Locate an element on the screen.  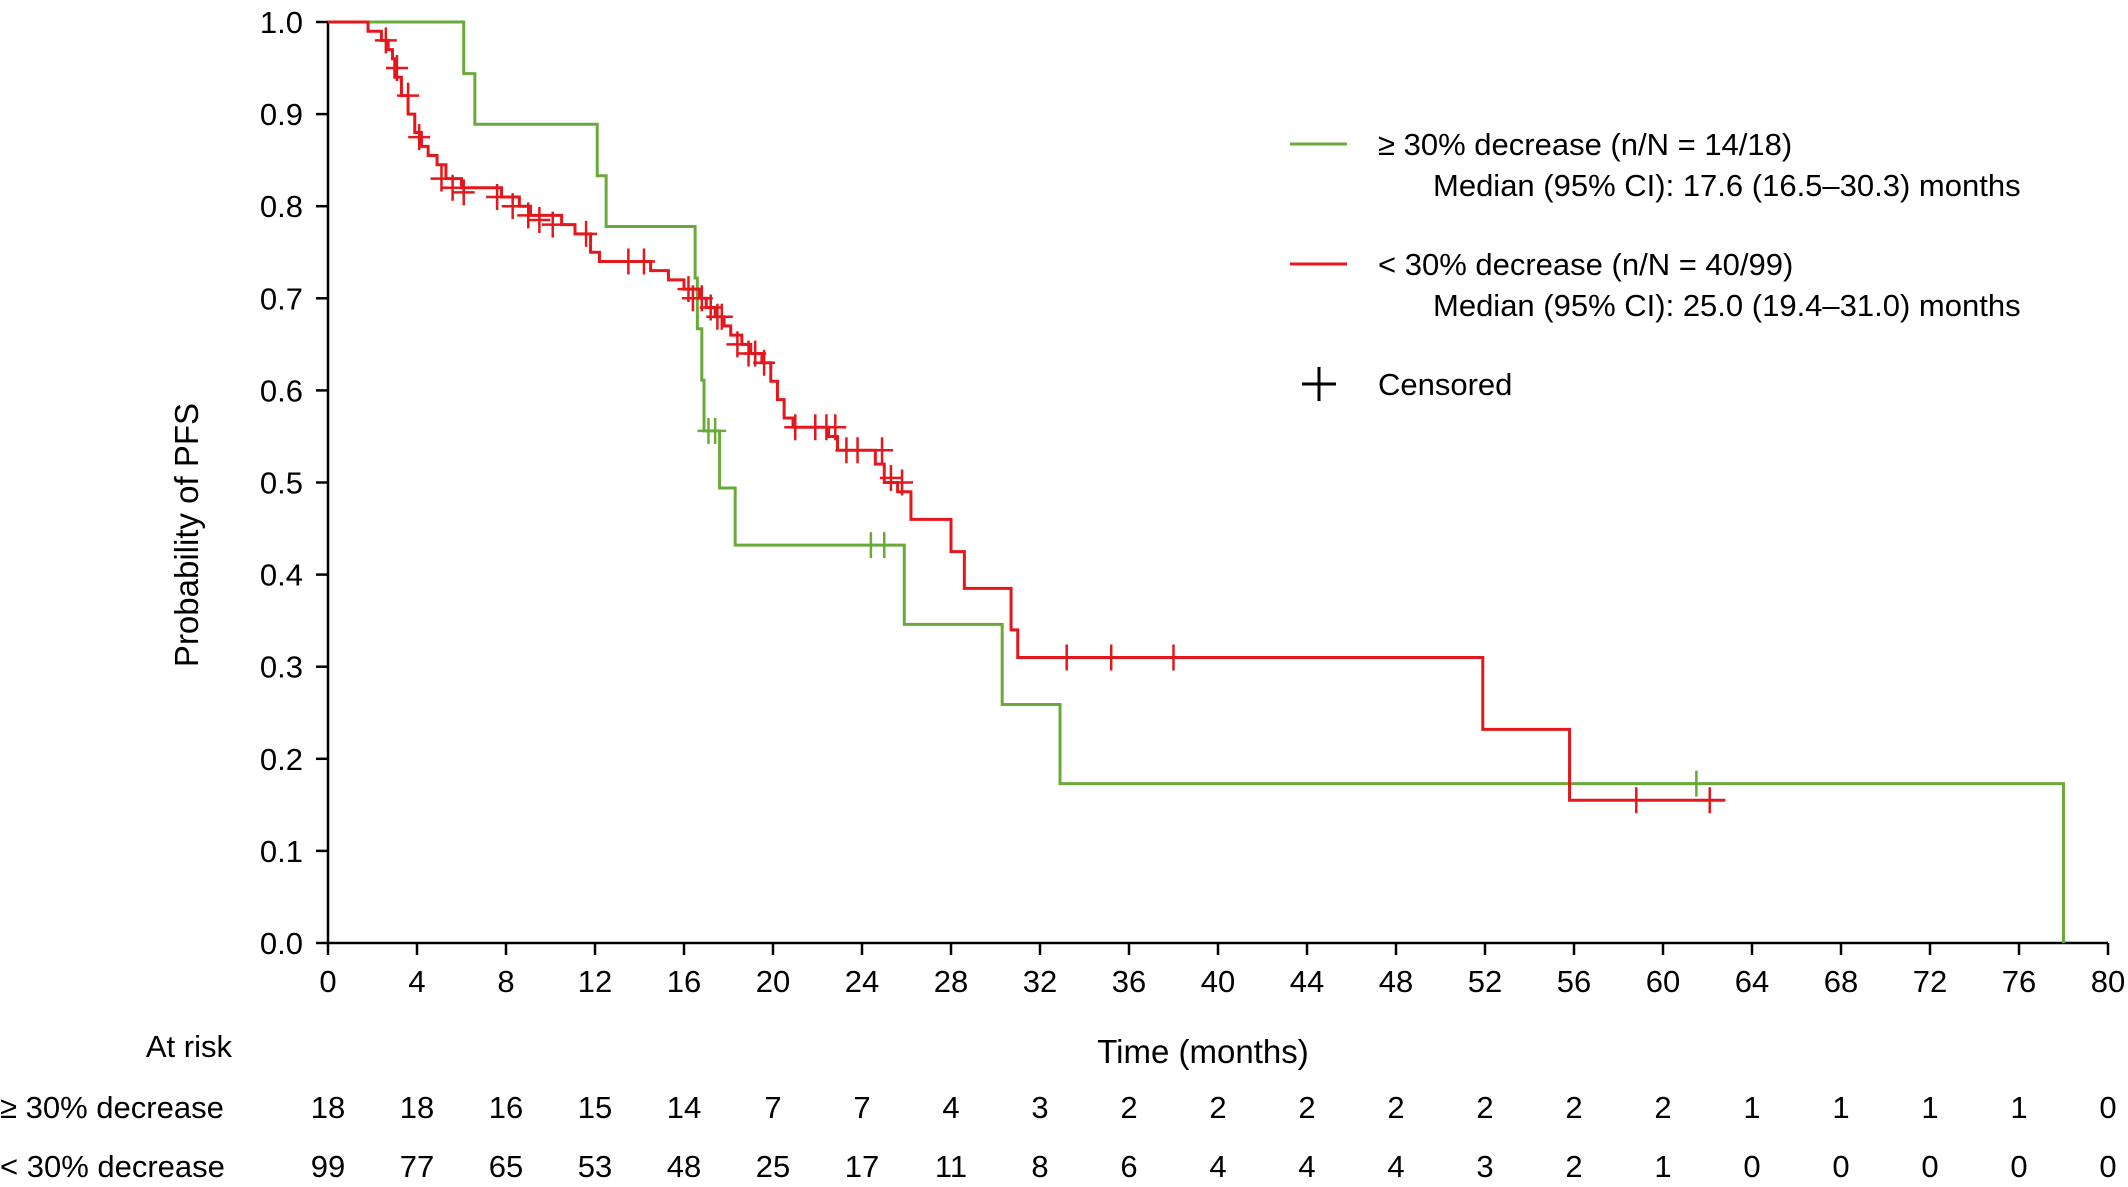
legend-median-series-2: Median (95% CI): 25.0 (19.4–31.0) months is located at coordinates (1727, 305).